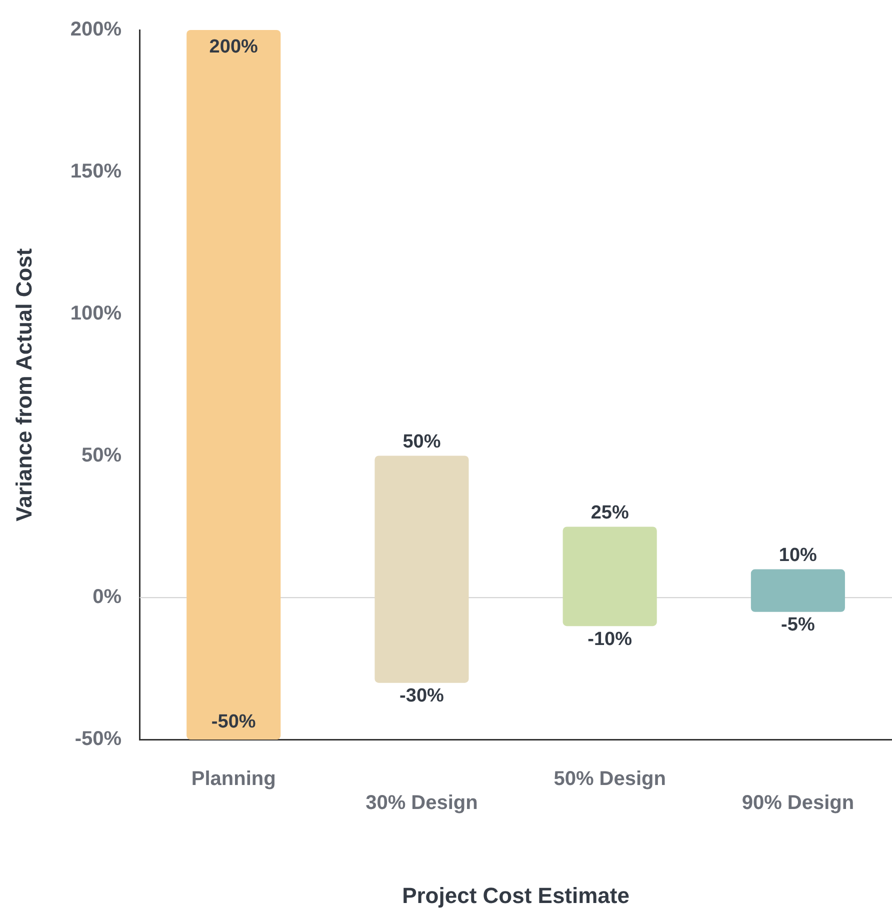 The width and height of the screenshot is (892, 918). Describe the element at coordinates (233, 47) in the screenshot. I see `annotation: 200%` at that location.